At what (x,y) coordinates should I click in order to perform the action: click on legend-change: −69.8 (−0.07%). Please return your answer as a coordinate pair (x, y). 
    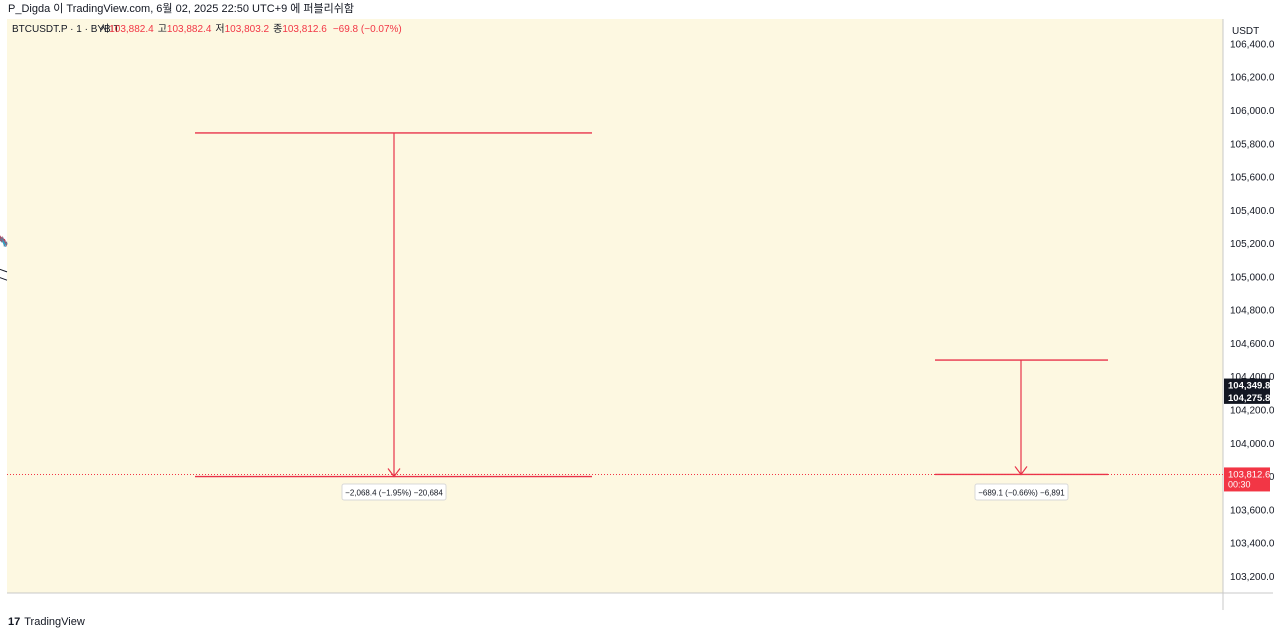
    Looking at the image, I should click on (367, 29).